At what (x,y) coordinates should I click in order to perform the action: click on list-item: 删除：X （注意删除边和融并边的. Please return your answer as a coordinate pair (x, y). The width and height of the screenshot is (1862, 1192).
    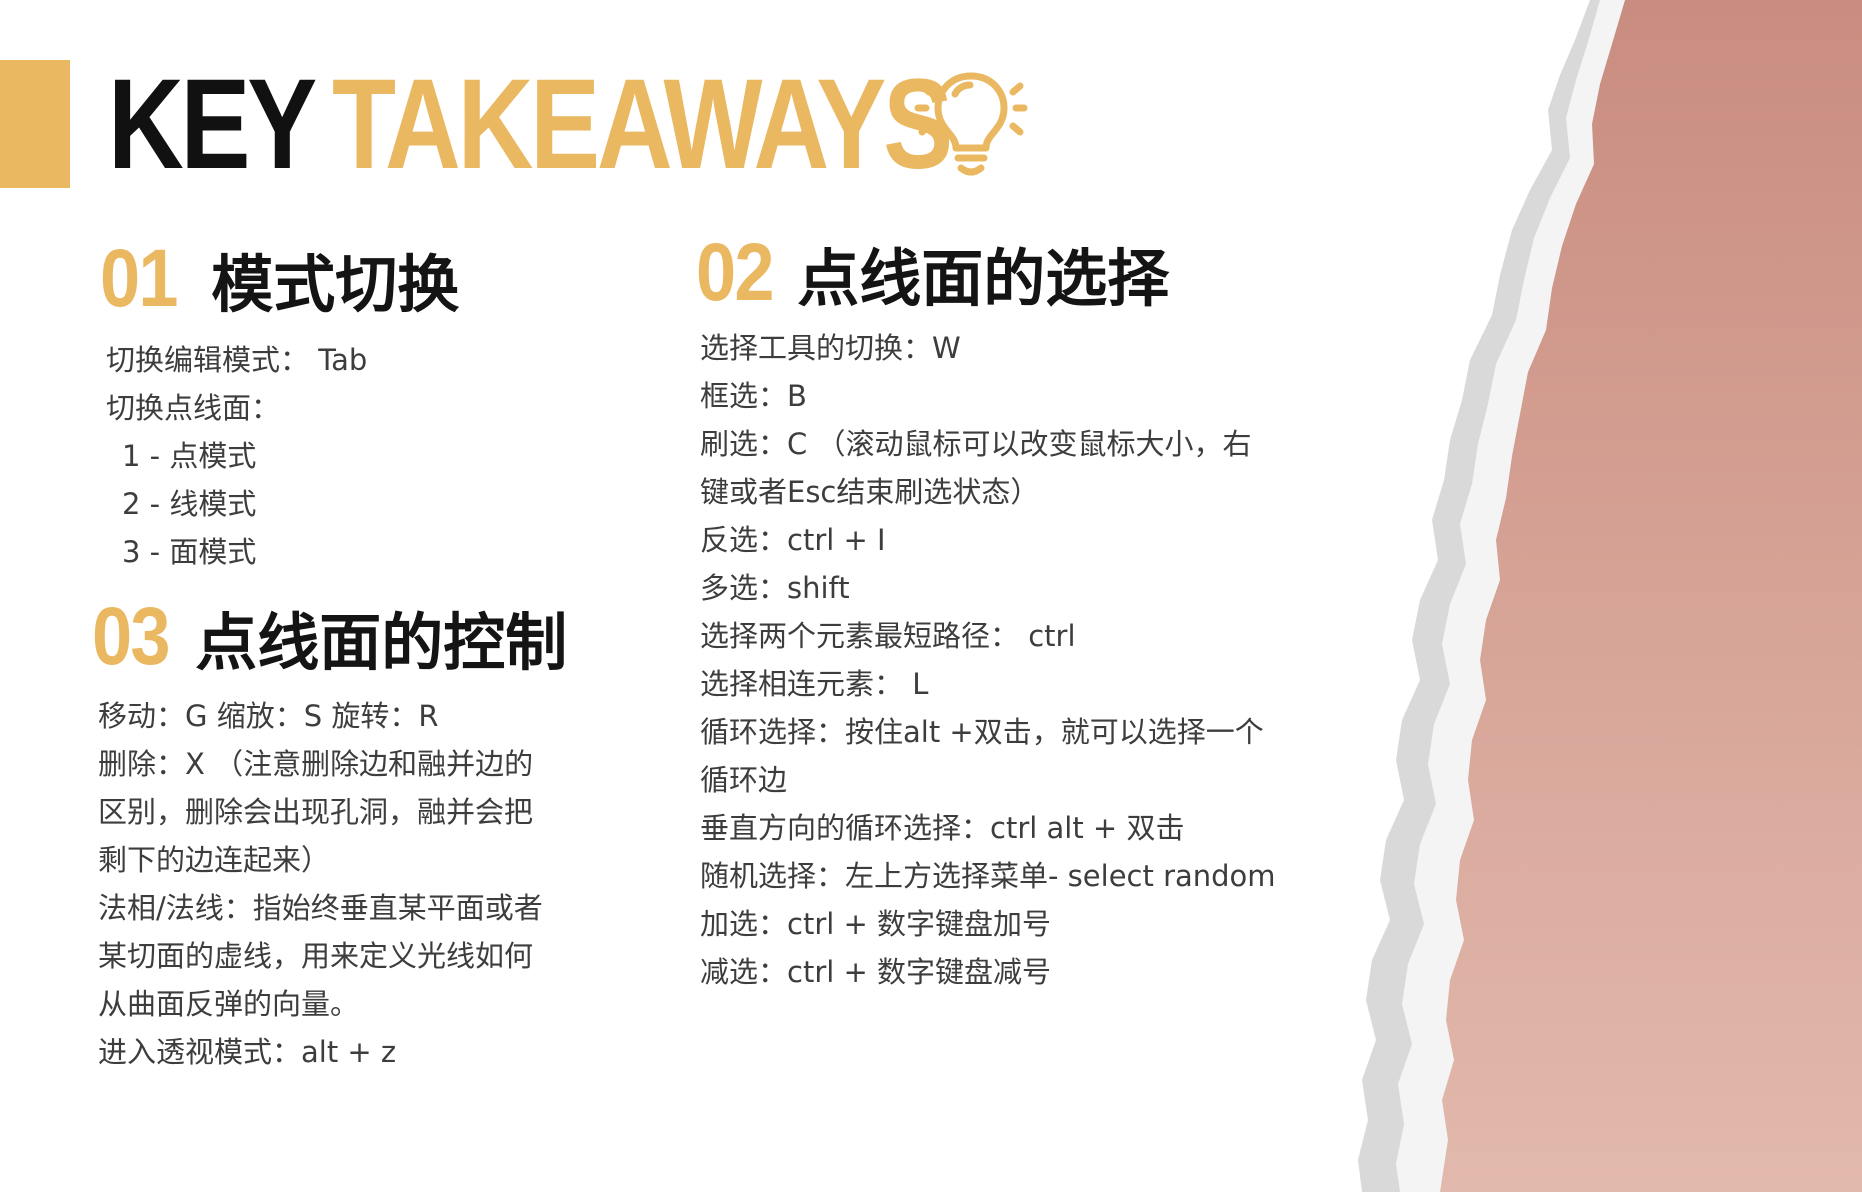
    Looking at the image, I should click on (316, 764).